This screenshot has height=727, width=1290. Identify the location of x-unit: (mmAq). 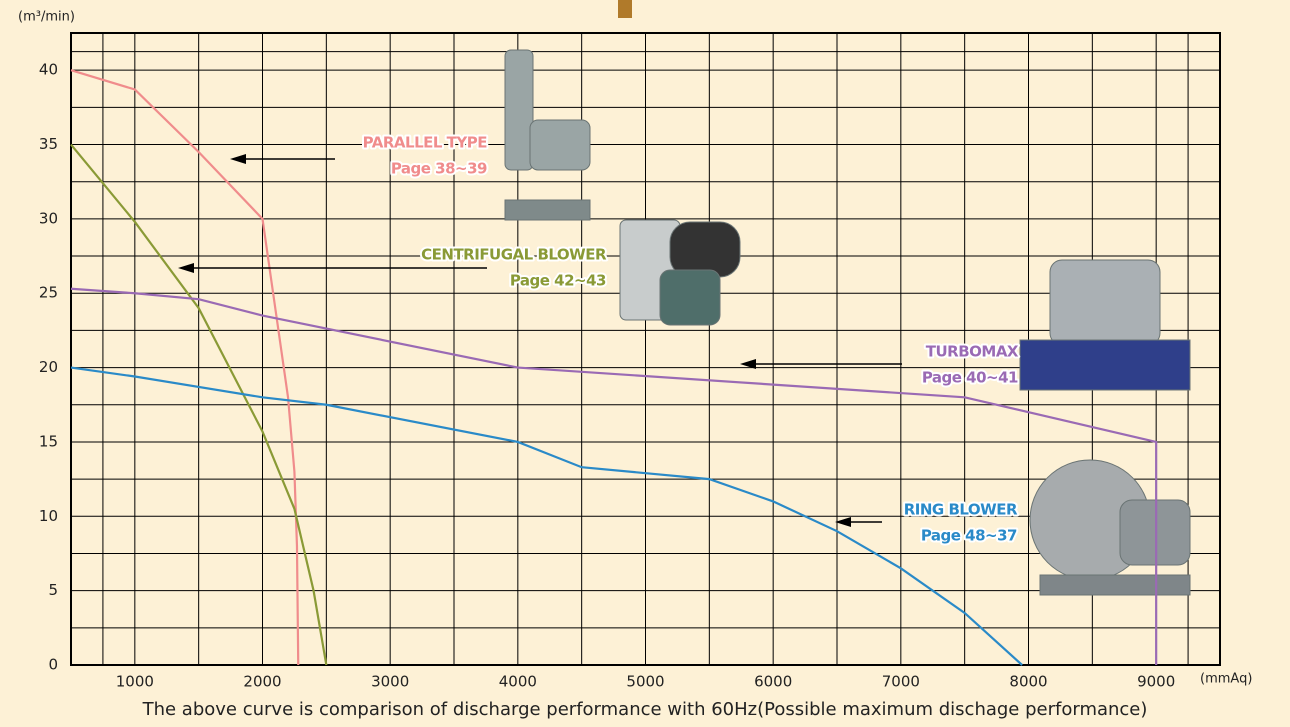
(1226, 679).